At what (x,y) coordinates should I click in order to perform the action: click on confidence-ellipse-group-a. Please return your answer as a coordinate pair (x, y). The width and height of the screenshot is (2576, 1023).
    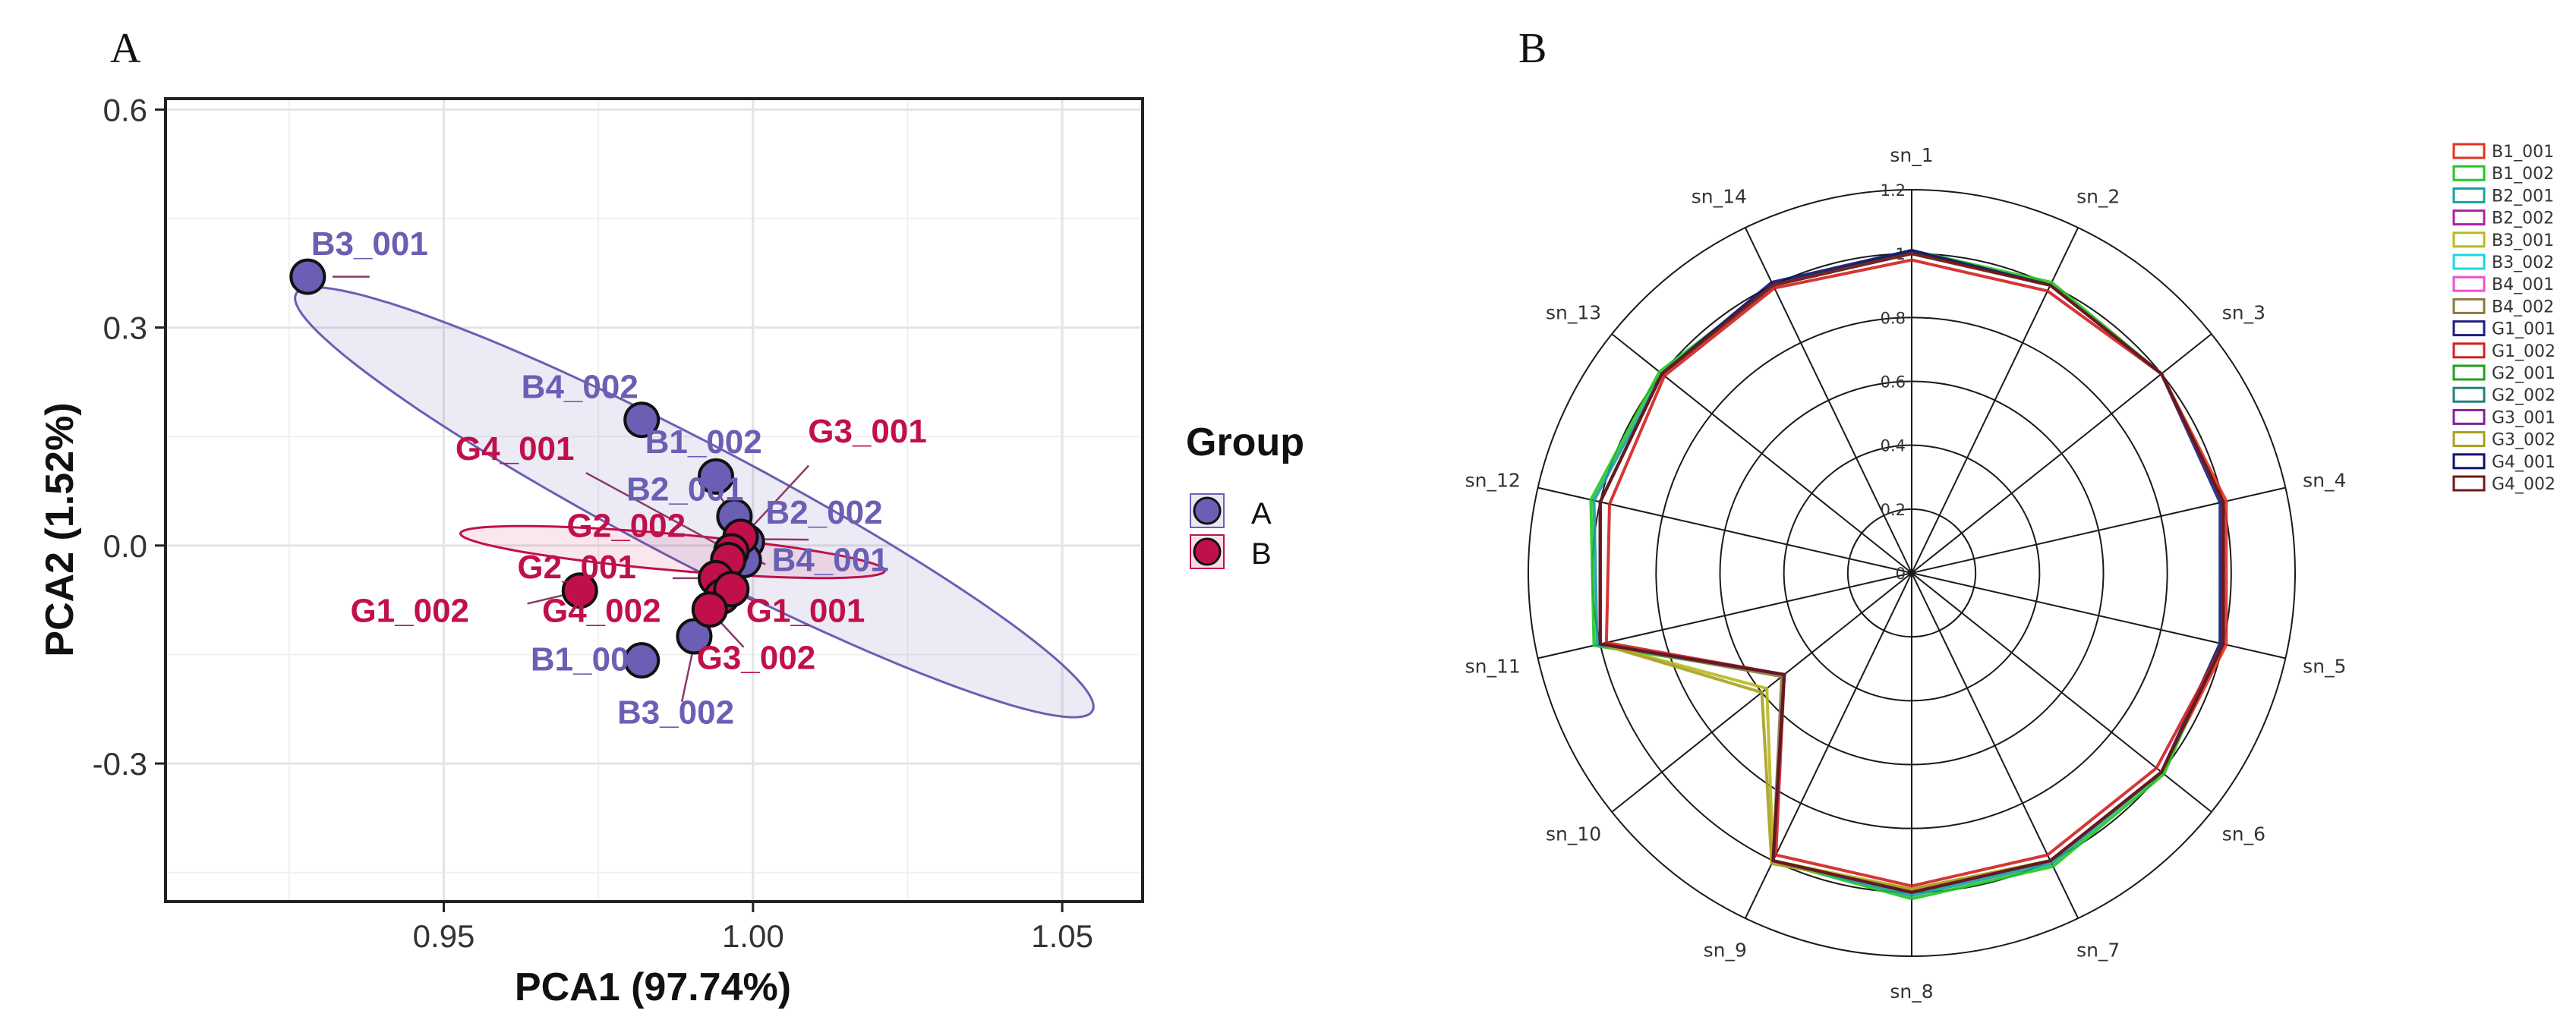
    Looking at the image, I should click on (694, 502).